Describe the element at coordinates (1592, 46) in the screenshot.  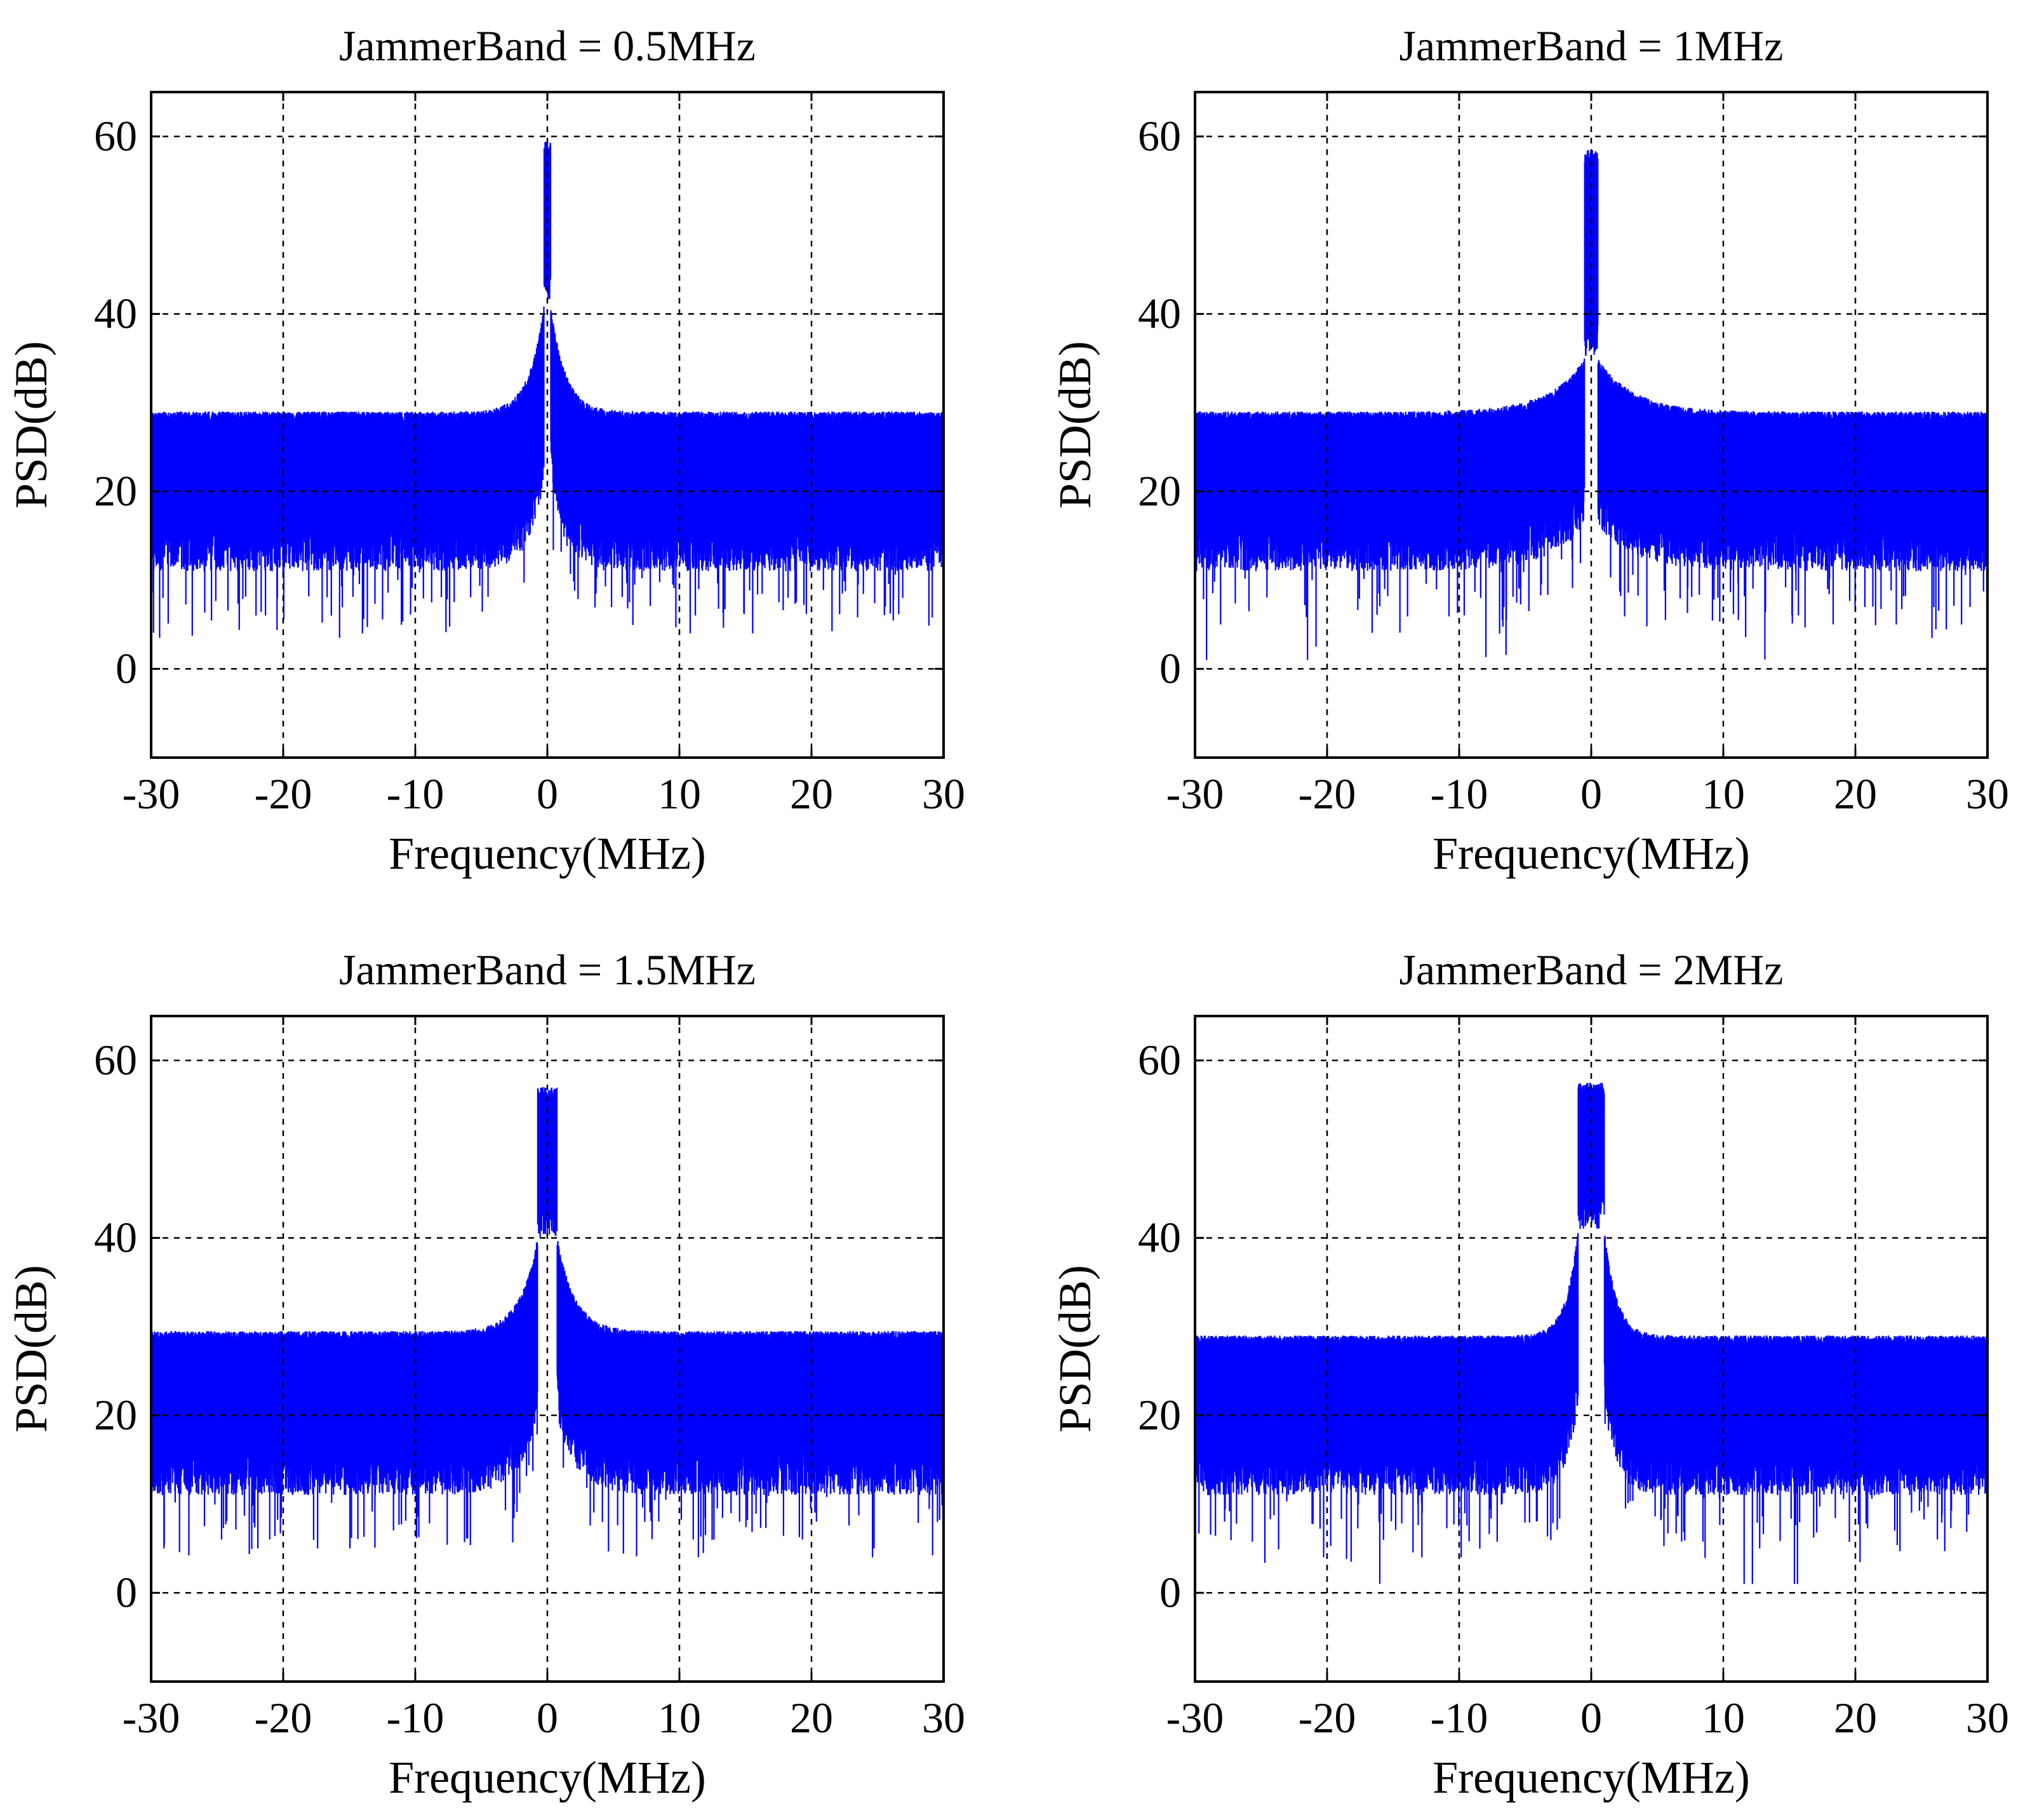
I see `chart-title: JammerBand = 1MHz` at that location.